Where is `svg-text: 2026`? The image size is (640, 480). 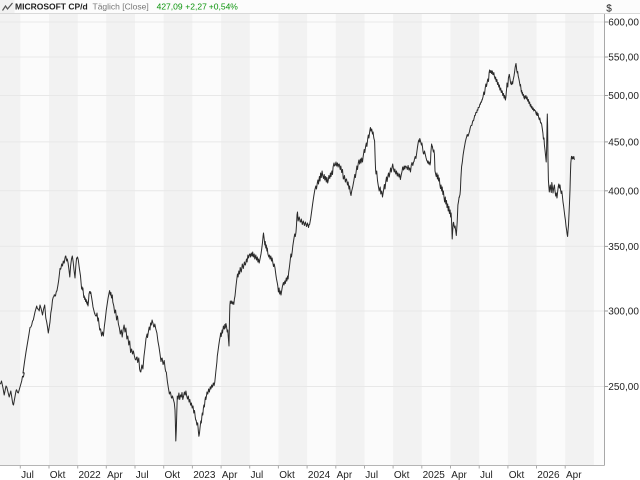 svg-text: 2026 is located at coordinates (548, 475).